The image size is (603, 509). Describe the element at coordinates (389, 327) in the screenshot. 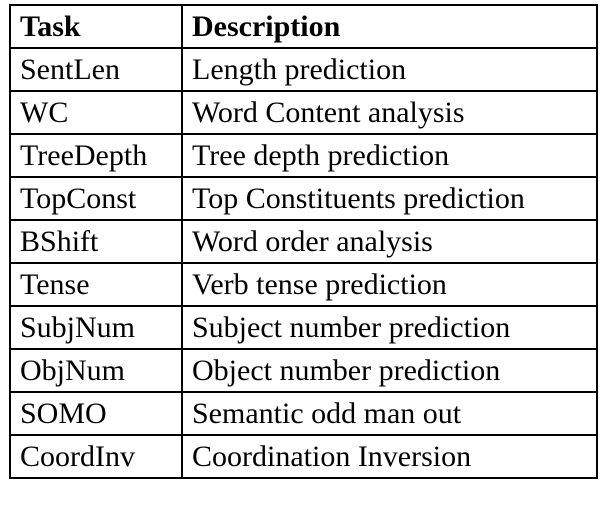

I see `description-cell: Subject number prediction` at that location.